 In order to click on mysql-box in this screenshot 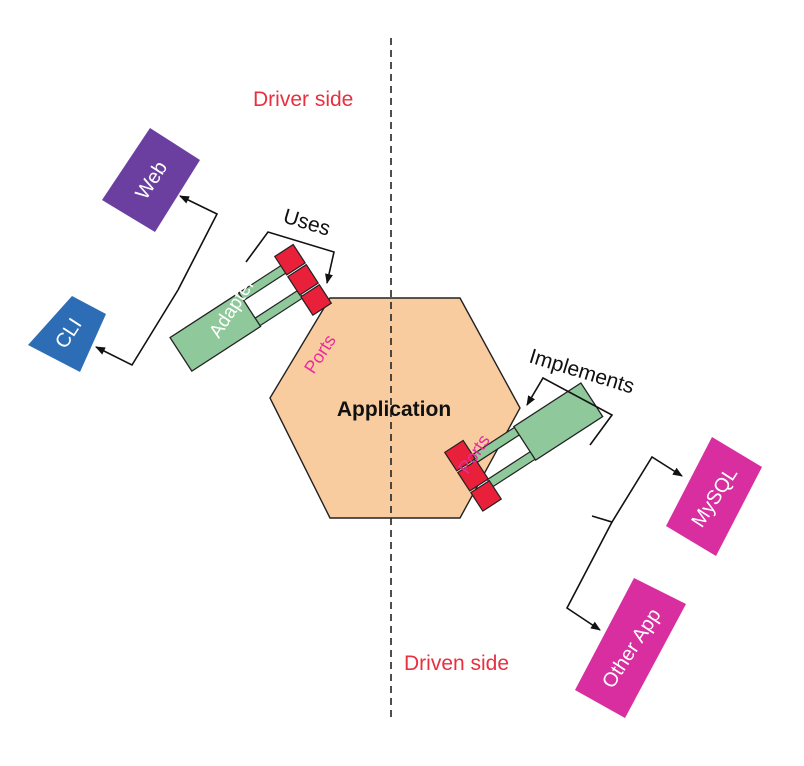, I will do `click(714, 496)`.